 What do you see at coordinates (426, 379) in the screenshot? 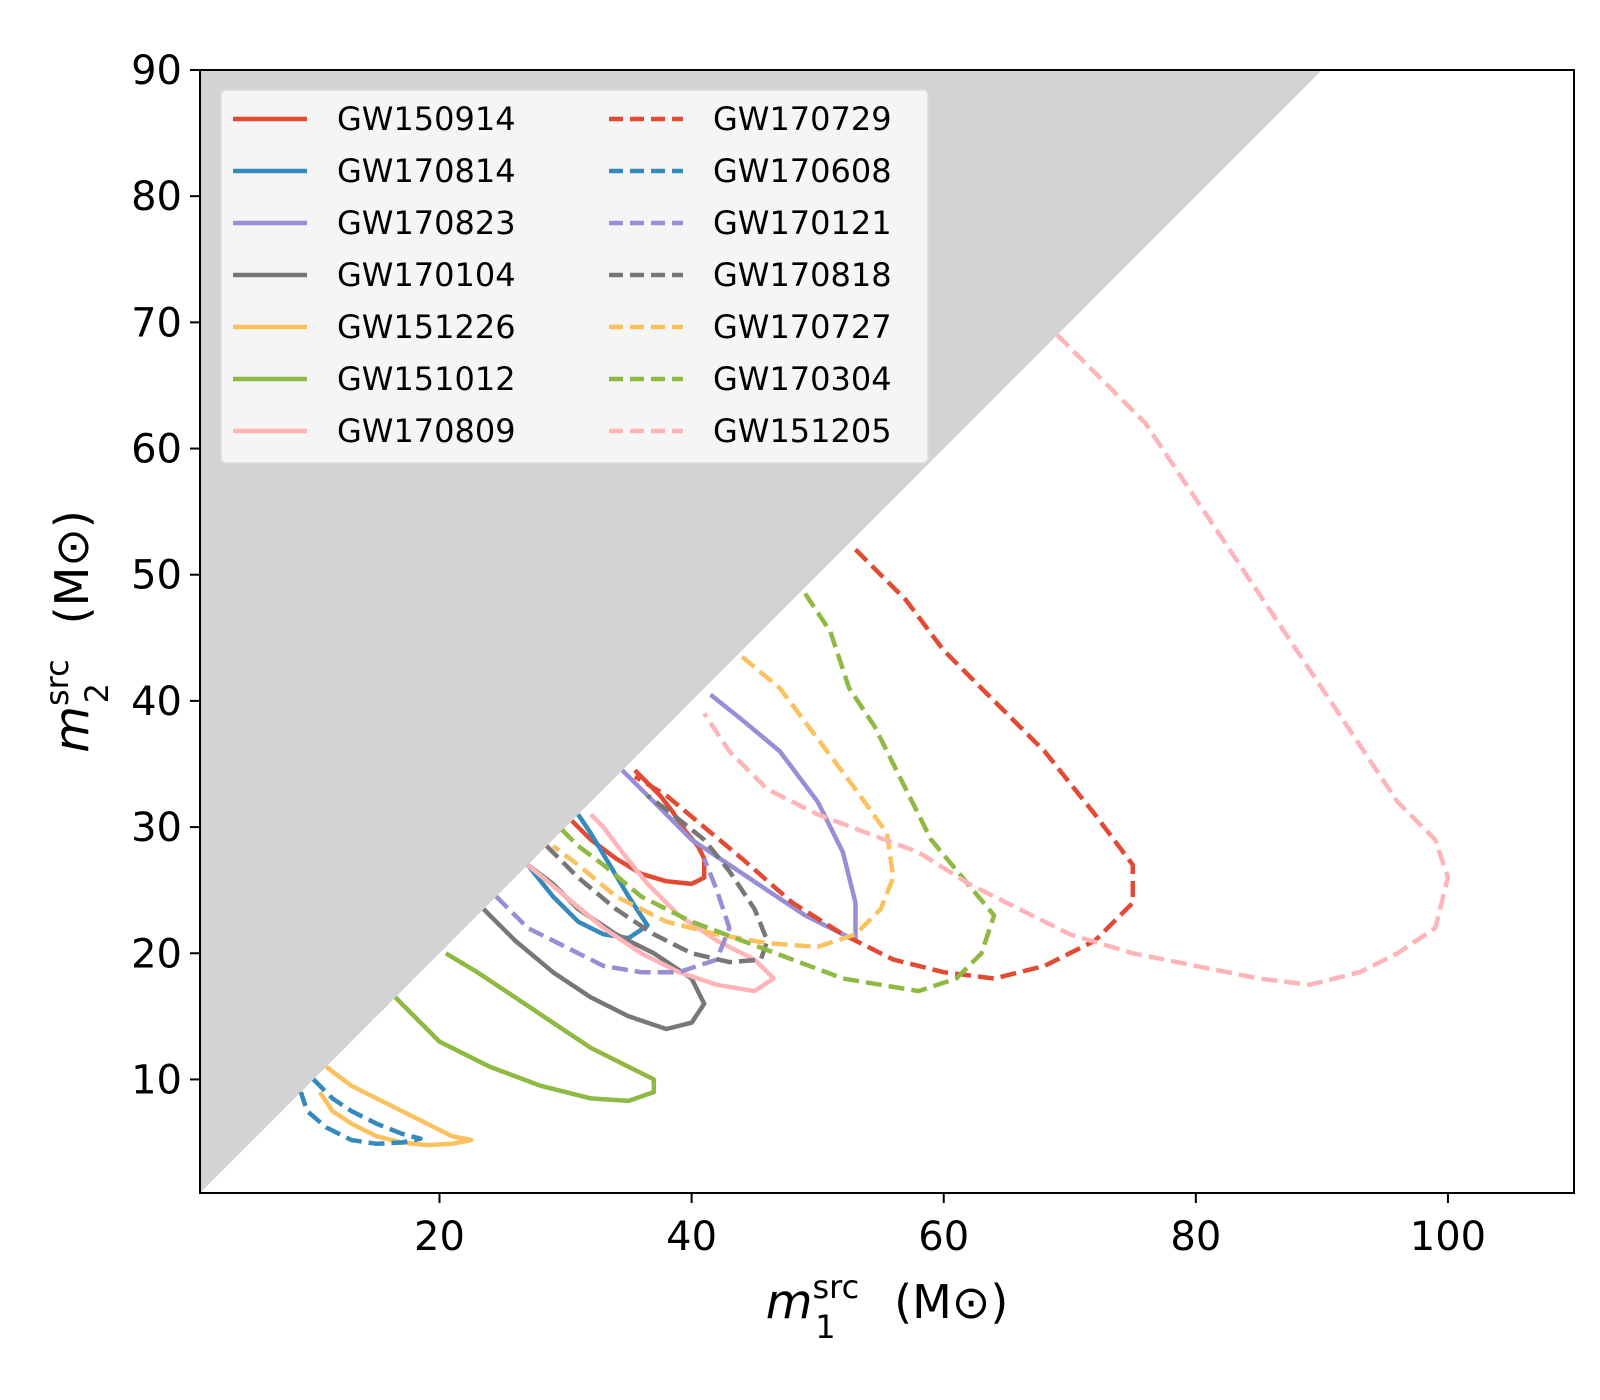
I see `legend-label-gw151012: GW151012` at bounding box center [426, 379].